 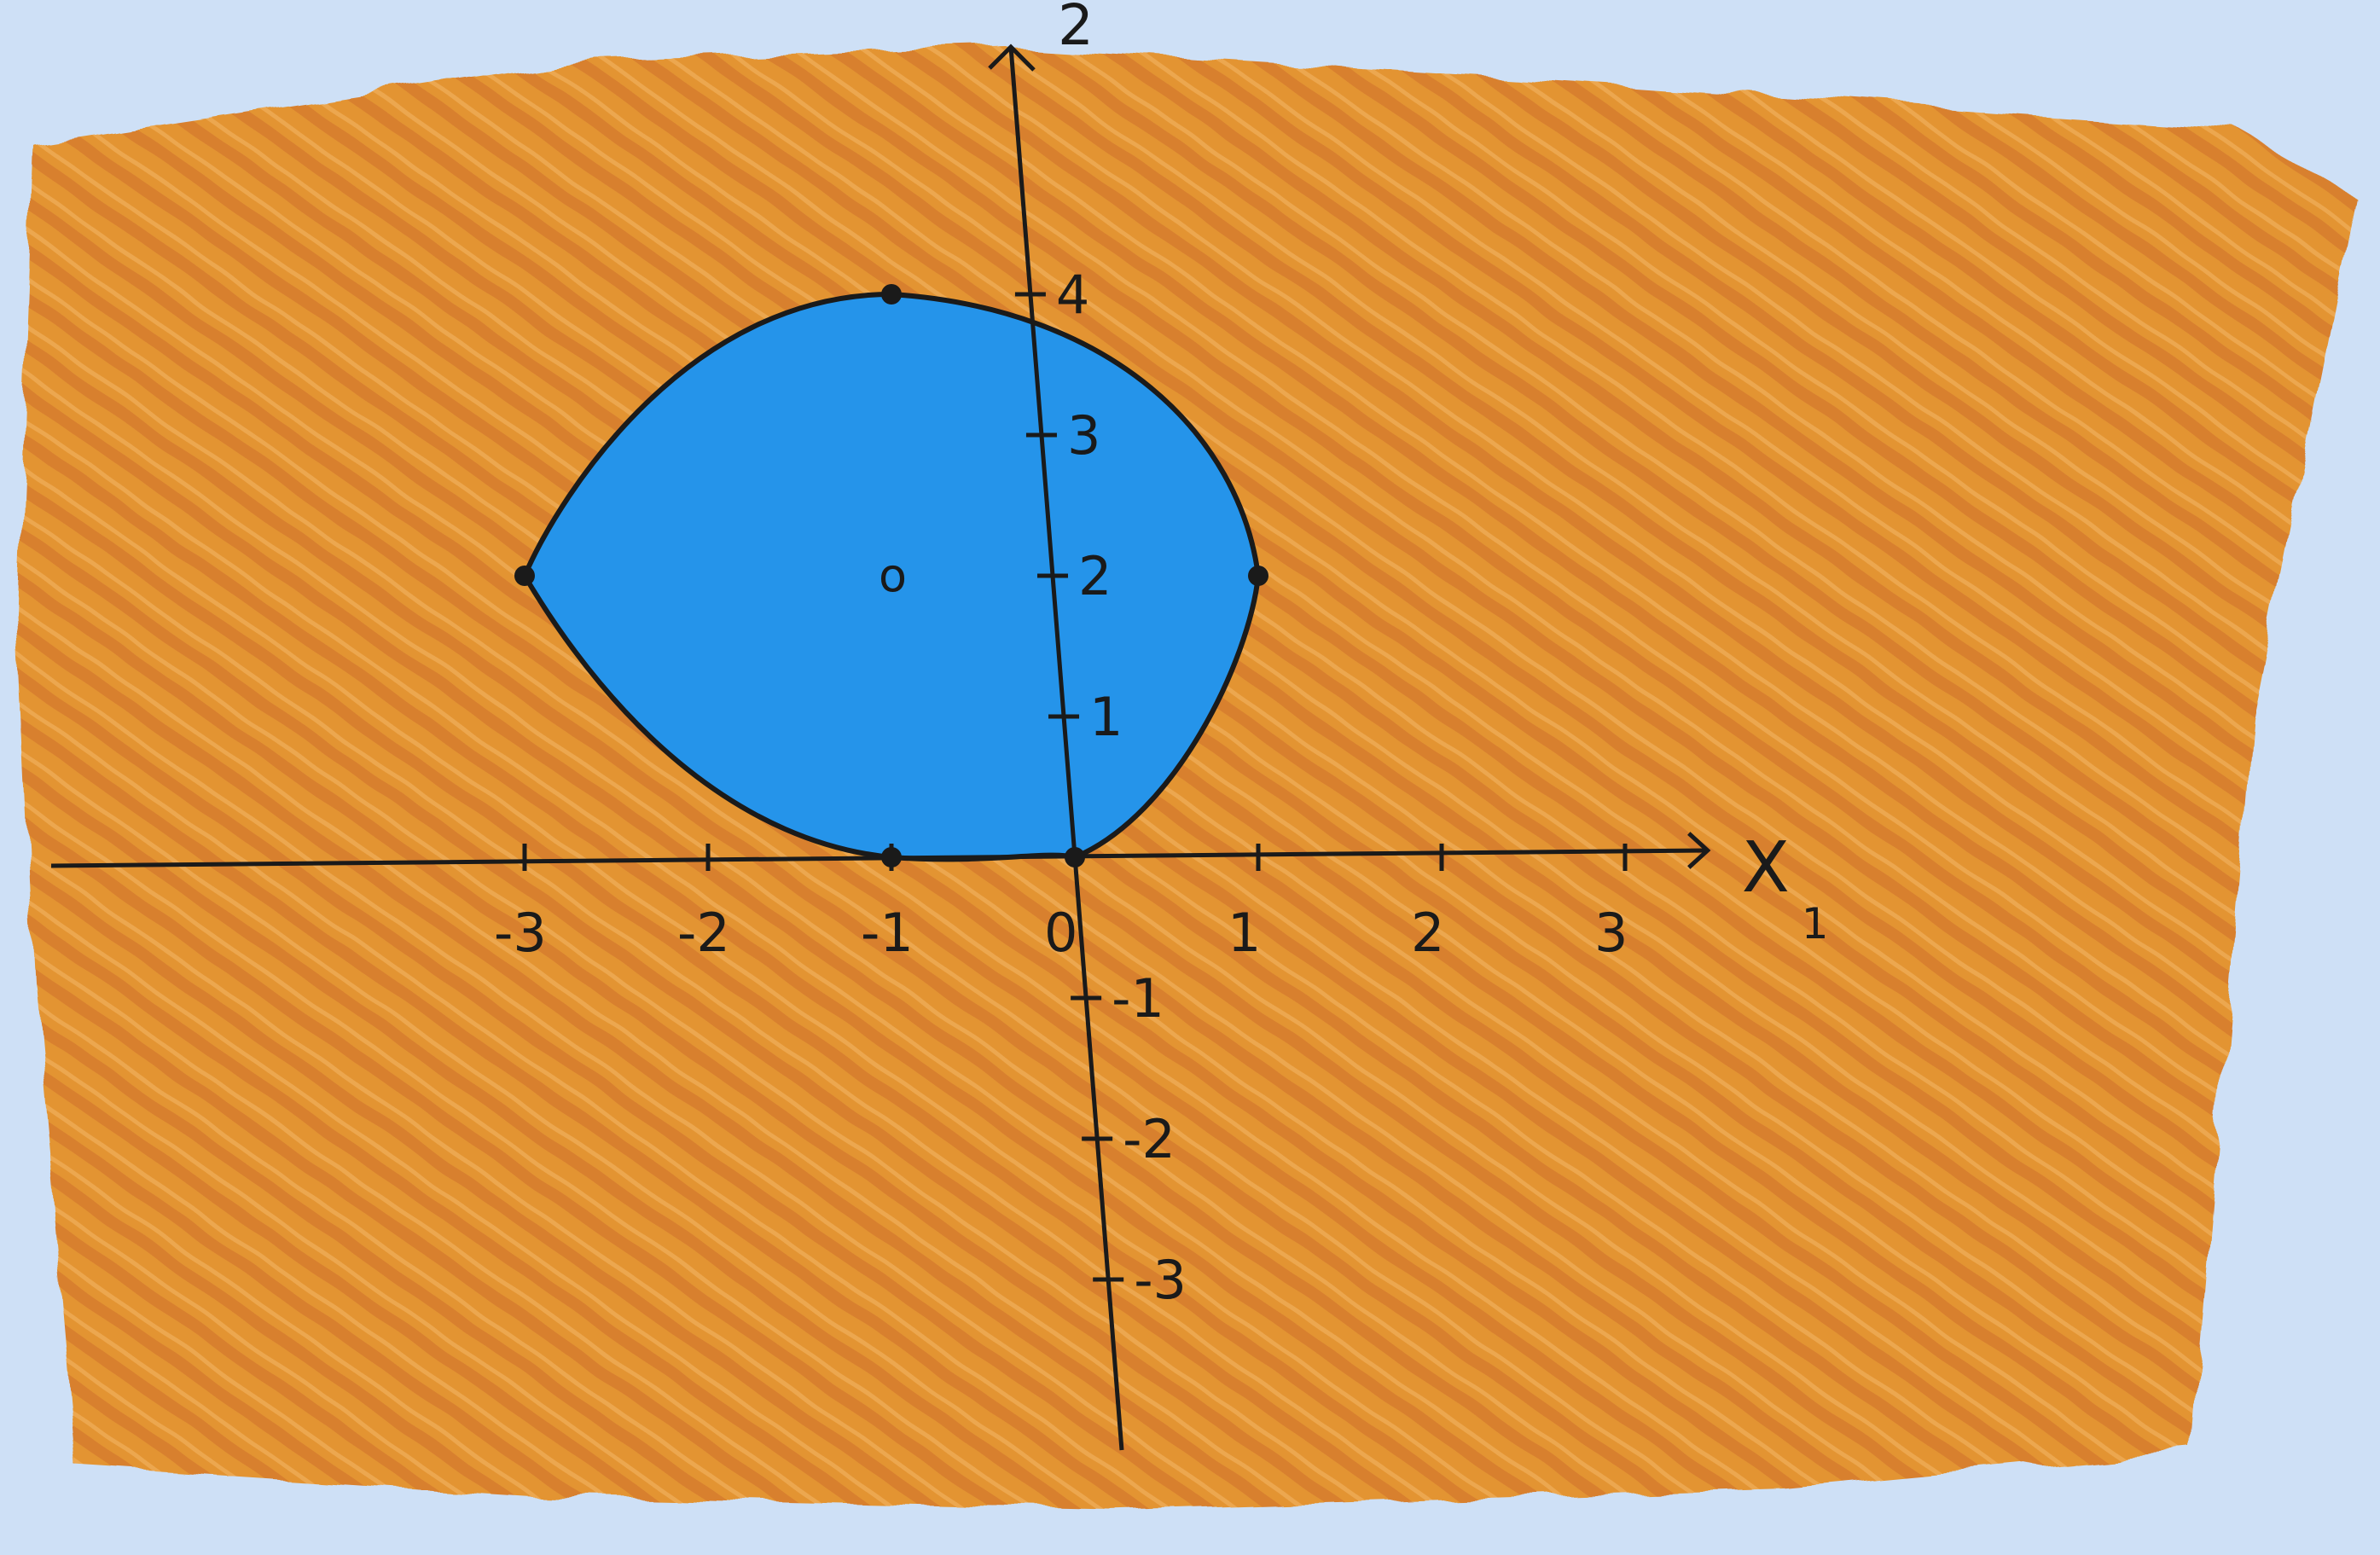 What do you see at coordinates (703, 933) in the screenshot?
I see `x-tick-label: -2` at bounding box center [703, 933].